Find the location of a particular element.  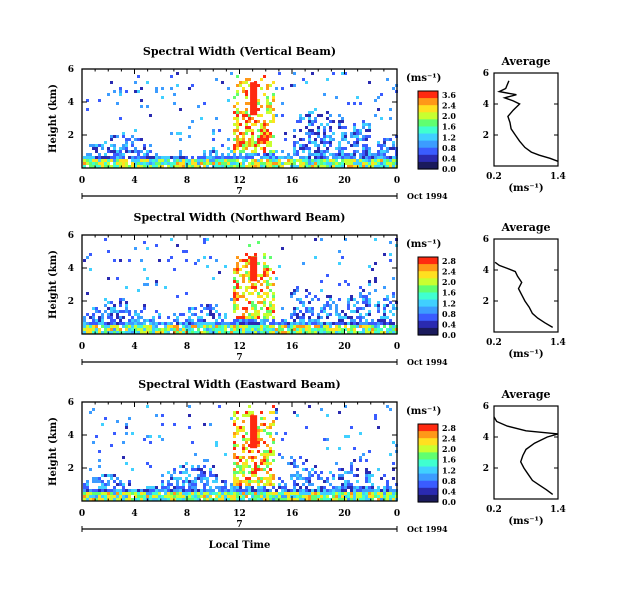

colorbar-band is located at coordinates (428, 308).